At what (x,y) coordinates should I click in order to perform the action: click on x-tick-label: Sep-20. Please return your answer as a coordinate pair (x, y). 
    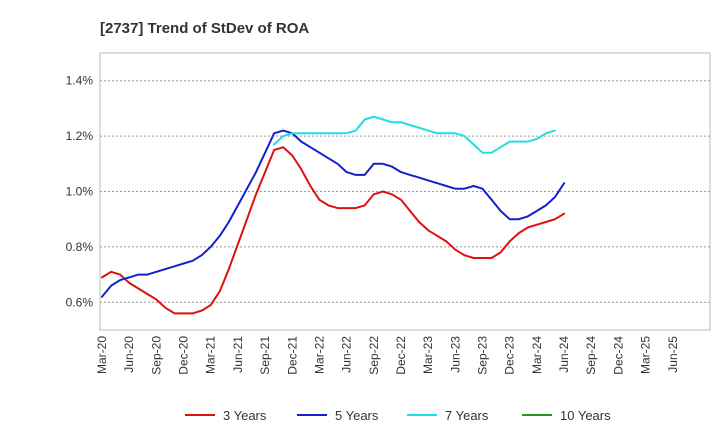
    Looking at the image, I should click on (156, 355).